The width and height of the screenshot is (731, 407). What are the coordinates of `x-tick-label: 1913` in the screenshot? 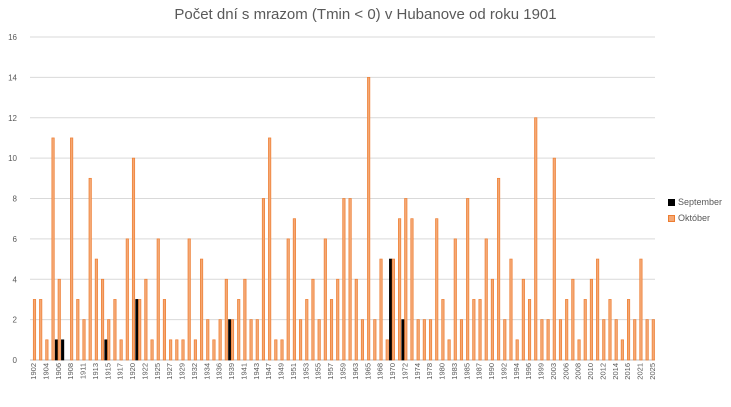 It's located at (95, 371).